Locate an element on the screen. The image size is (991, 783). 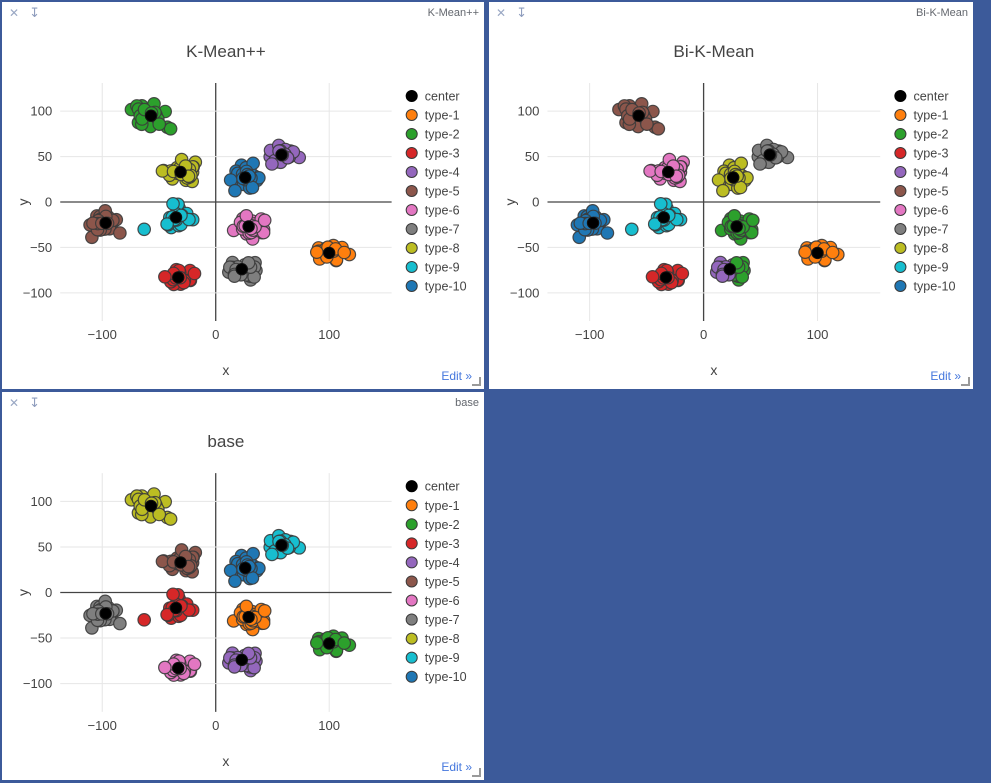
svg-text: type-3 is located at coordinates (442, 544).